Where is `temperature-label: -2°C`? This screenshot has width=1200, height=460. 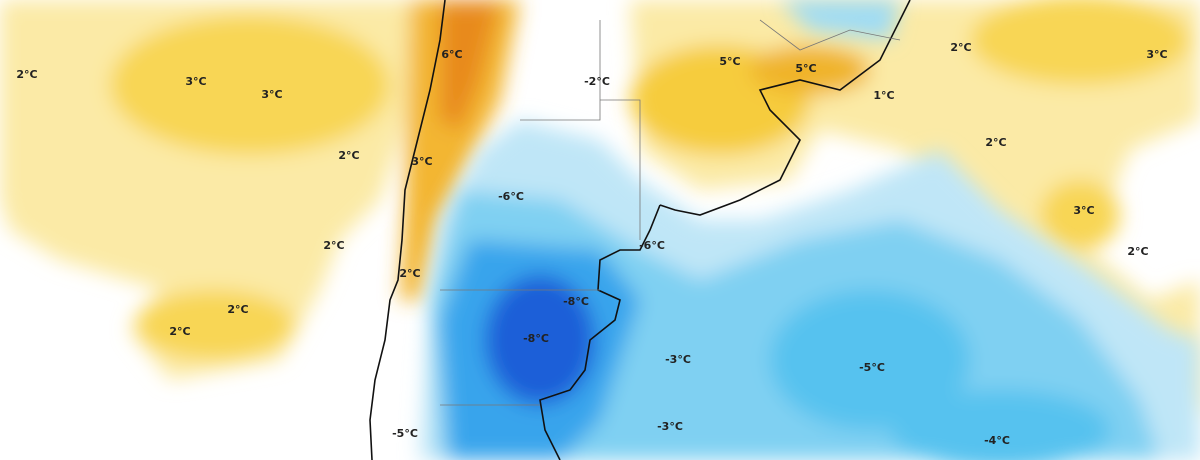
temperature-label: -2°C is located at coordinates (597, 81).